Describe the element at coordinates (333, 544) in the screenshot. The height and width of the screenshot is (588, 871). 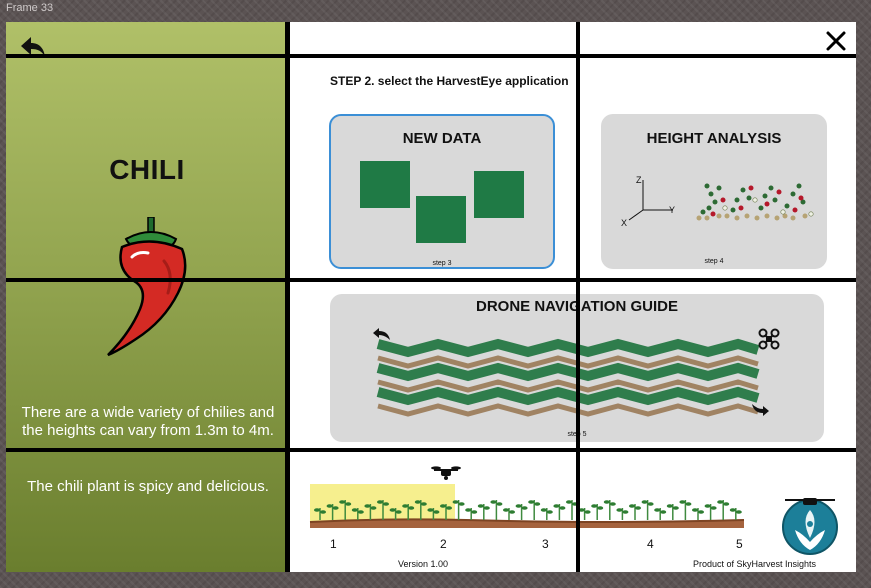
I see `stage-1-label: 1` at that location.